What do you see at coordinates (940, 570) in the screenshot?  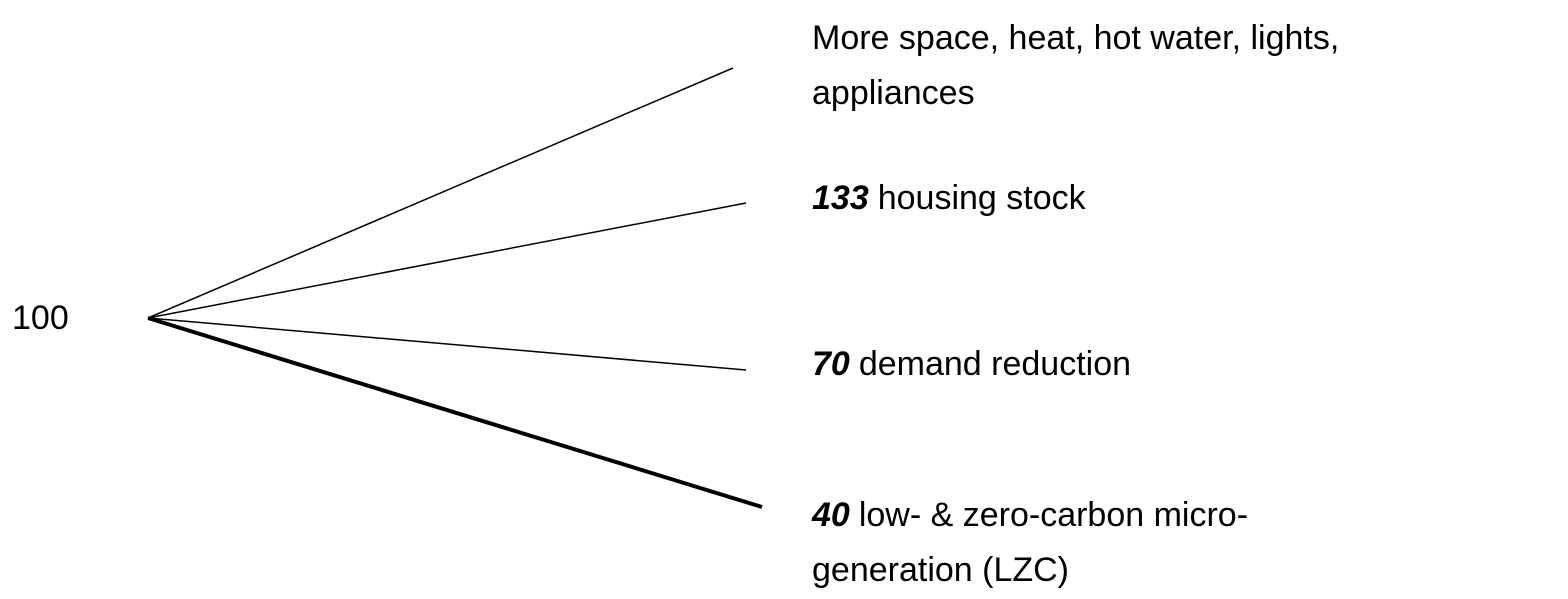 I see `branch-label: generation (LZC)` at bounding box center [940, 570].